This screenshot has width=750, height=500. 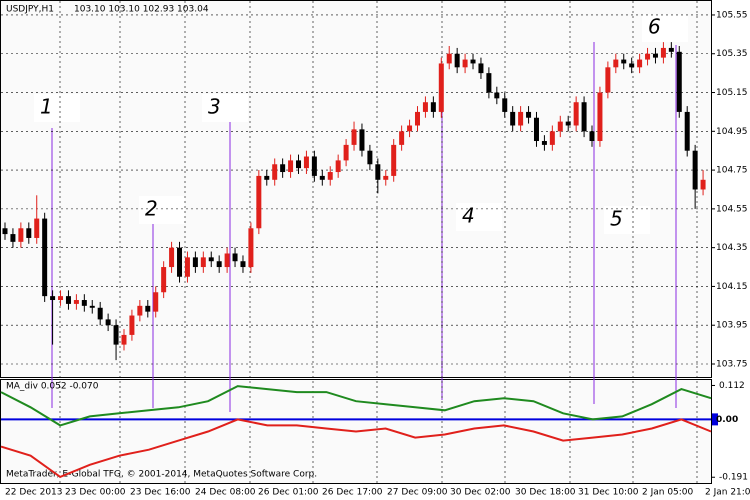 I want to click on x-tick-label: 22 Dec 2013, so click(x=34, y=493).